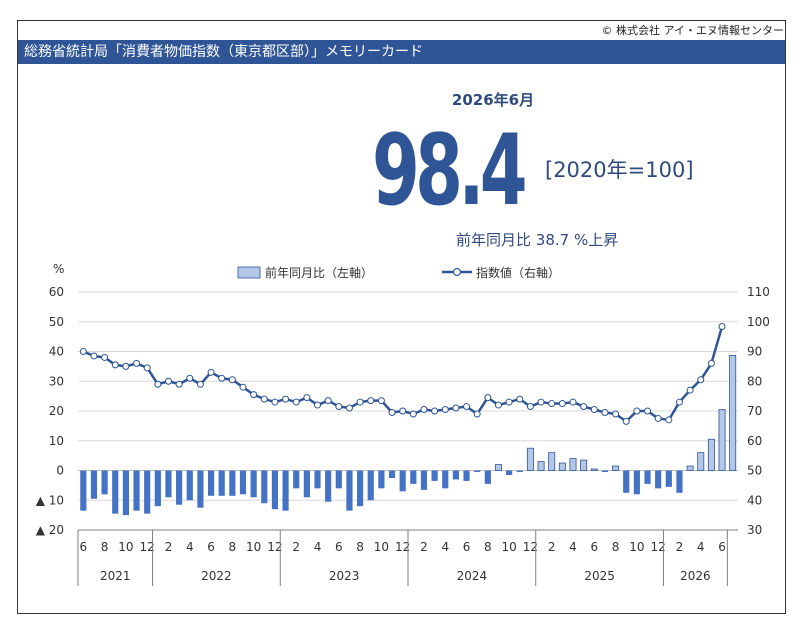  What do you see at coordinates (754, 352) in the screenshot?
I see `y-right-tick-label: 90` at bounding box center [754, 352].